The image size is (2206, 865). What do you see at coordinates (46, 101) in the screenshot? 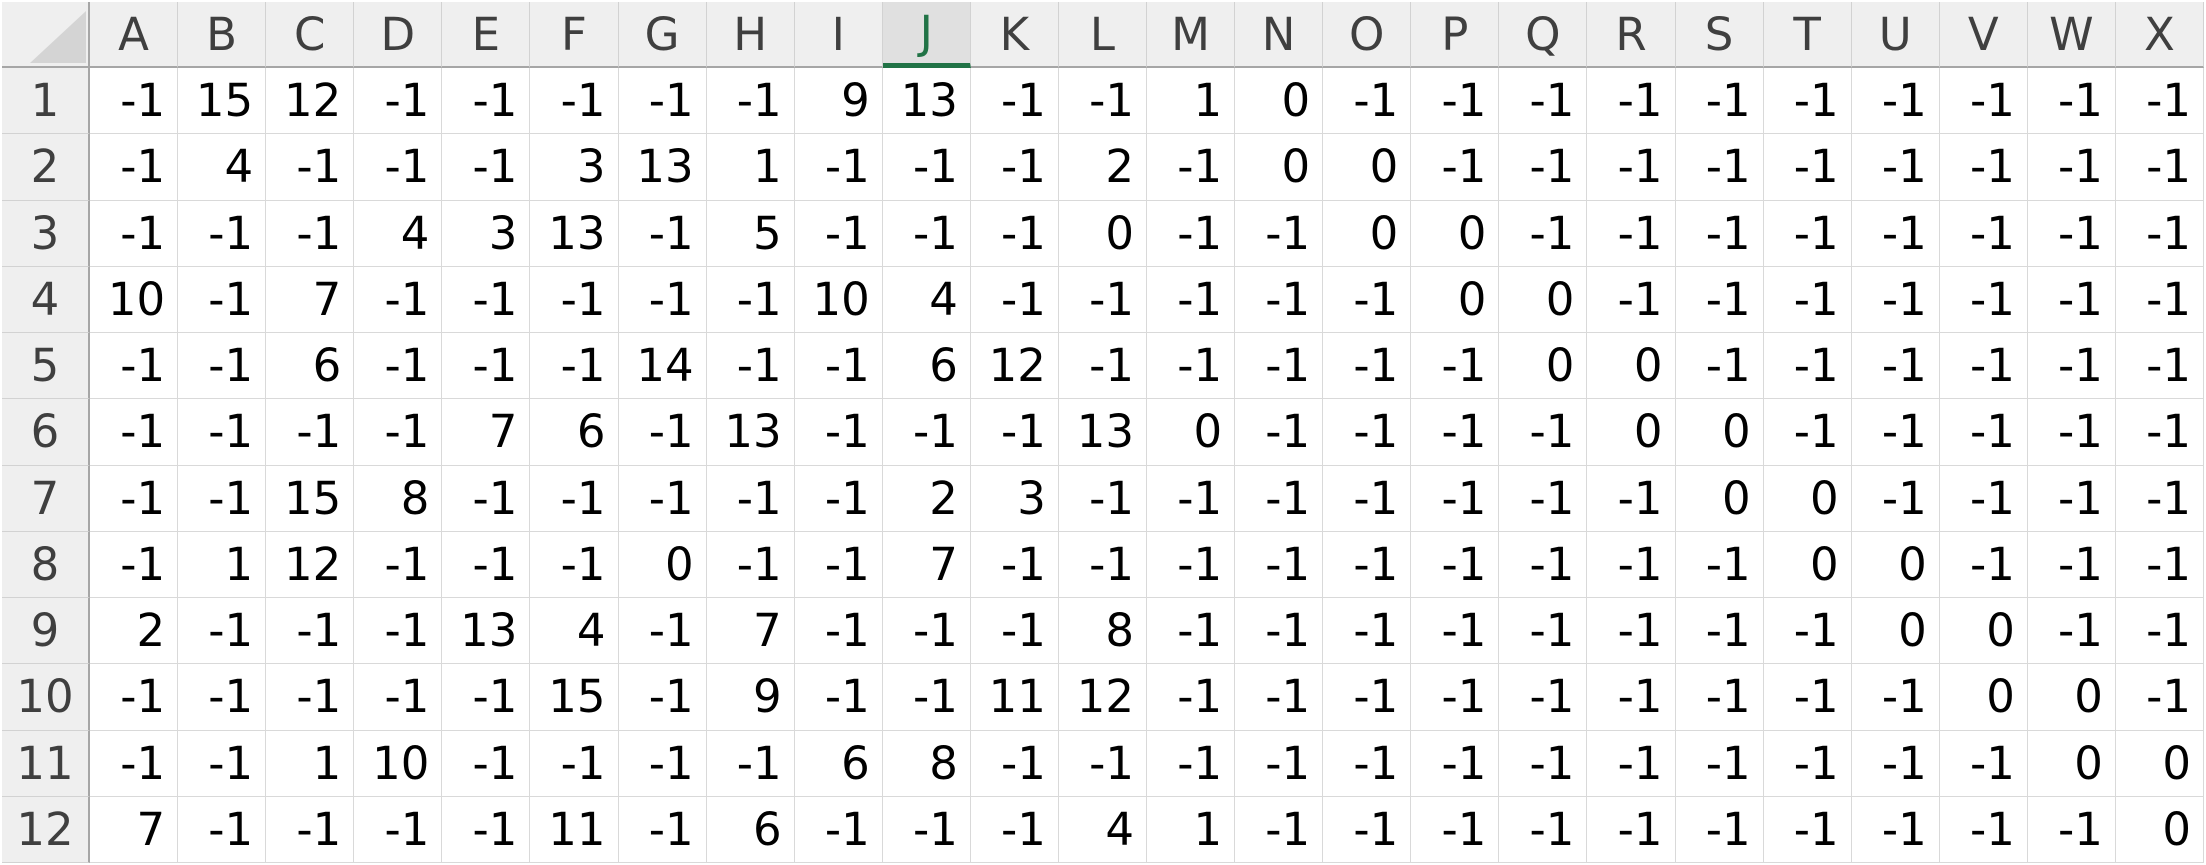
I see `row-header: 1` at bounding box center [46, 101].